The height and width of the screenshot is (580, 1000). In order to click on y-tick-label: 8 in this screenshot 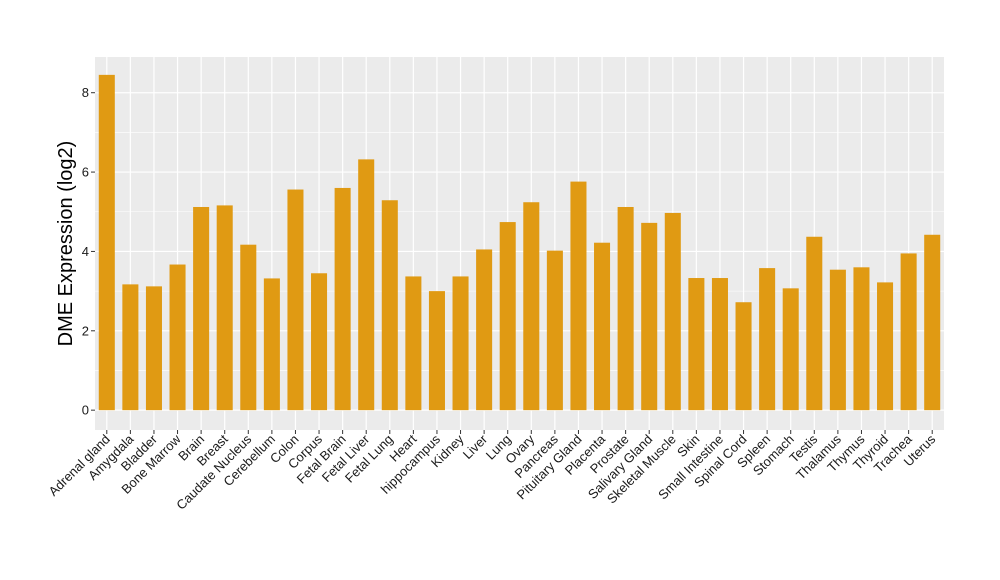, I will do `click(85, 92)`.